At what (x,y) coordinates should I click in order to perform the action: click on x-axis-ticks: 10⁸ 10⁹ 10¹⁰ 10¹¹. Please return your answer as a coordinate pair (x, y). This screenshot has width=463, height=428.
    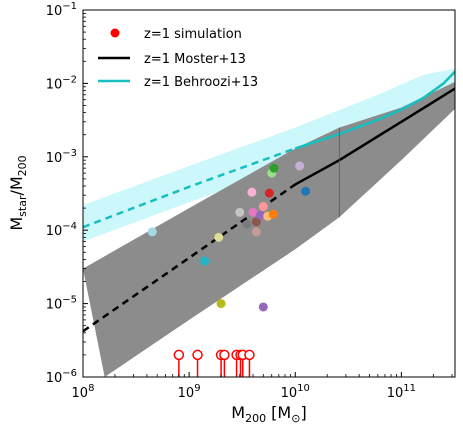
    Looking at the image, I should click on (262, 386).